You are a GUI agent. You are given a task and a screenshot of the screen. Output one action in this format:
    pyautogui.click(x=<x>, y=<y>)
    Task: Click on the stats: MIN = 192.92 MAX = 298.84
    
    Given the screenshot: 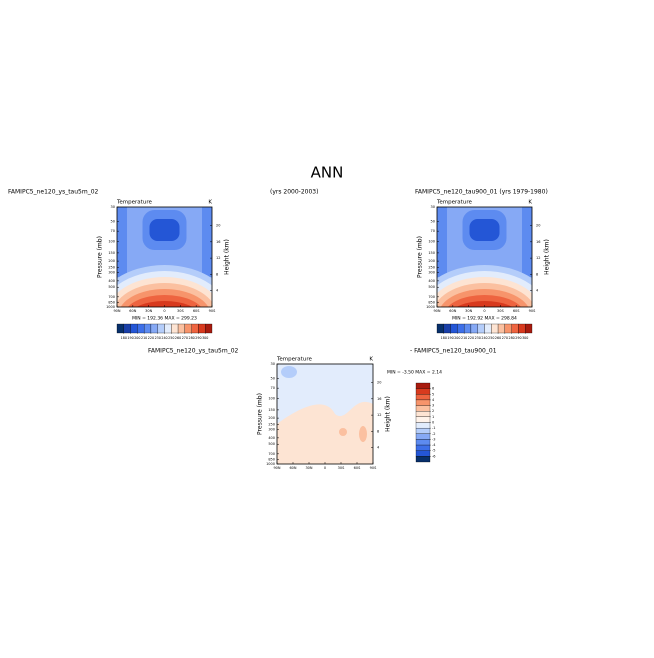 What is the action you would take?
    pyautogui.click(x=484, y=319)
    